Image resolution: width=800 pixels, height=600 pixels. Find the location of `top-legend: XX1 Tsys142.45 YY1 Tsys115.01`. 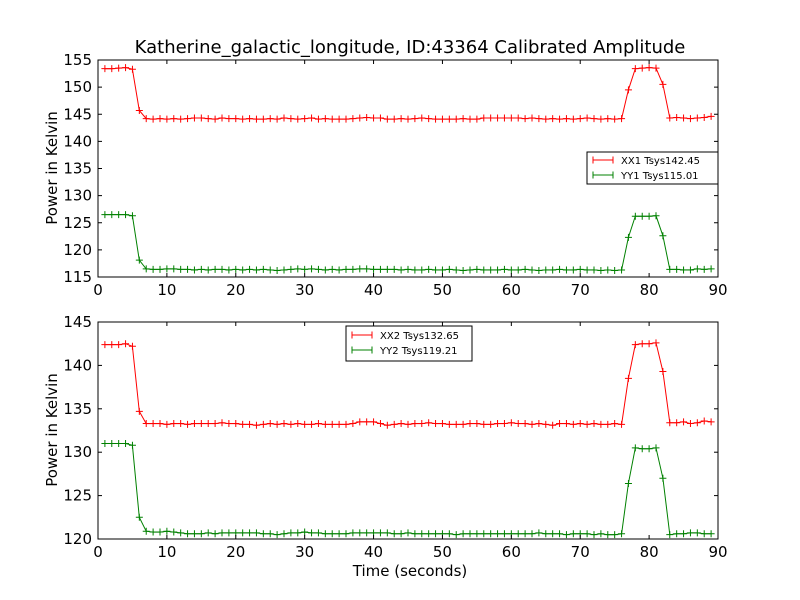

top-legend: XX1 Tsys142.45 YY1 Tsys115.01 is located at coordinates (652, 168).